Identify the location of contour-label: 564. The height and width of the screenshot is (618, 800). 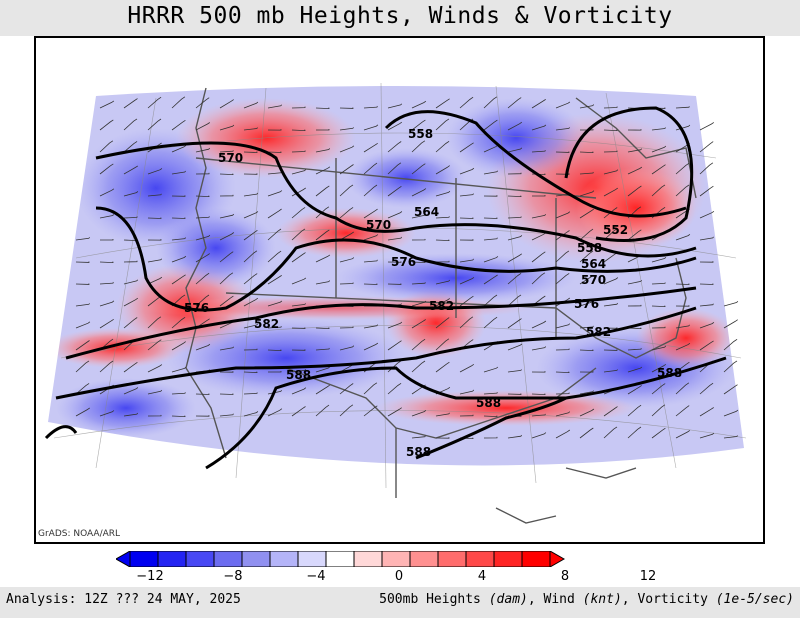
(593, 264).